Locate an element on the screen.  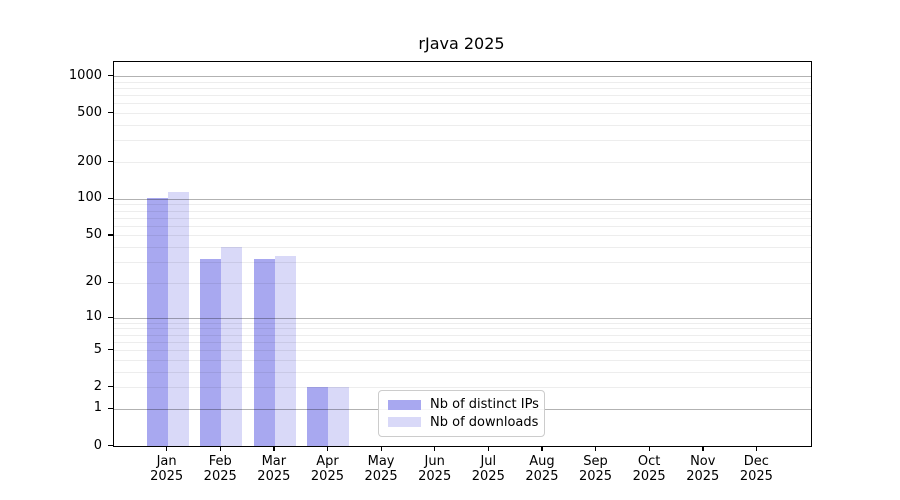
x-tick-label: Jul 2025 is located at coordinates (488, 469).